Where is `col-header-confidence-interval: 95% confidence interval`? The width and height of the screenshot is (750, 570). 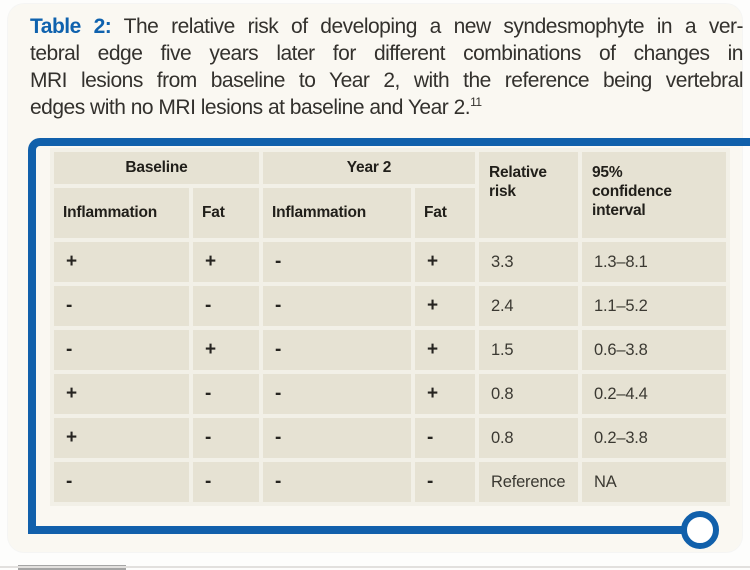
col-header-confidence-interval: 95% confidence interval is located at coordinates (654, 195).